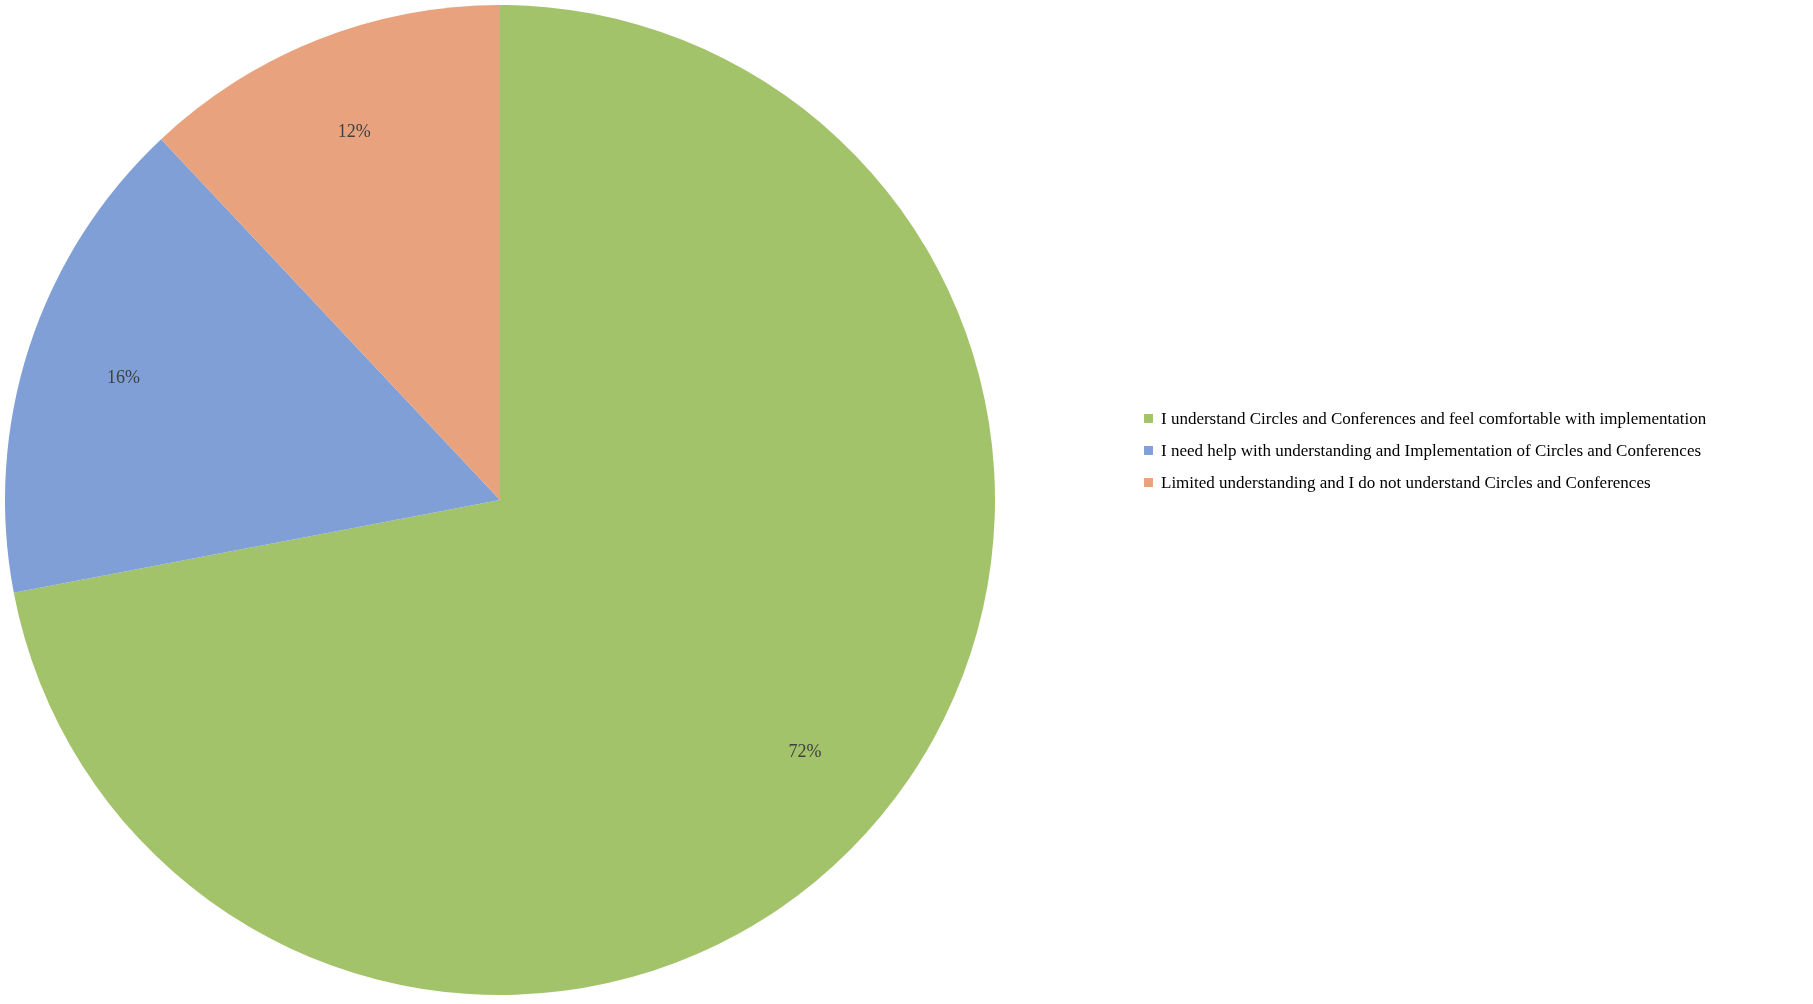 The height and width of the screenshot is (1004, 1813). I want to click on legend-label: I need help with understanding and Implementation of Circles and Conferences, so click(1431, 450).